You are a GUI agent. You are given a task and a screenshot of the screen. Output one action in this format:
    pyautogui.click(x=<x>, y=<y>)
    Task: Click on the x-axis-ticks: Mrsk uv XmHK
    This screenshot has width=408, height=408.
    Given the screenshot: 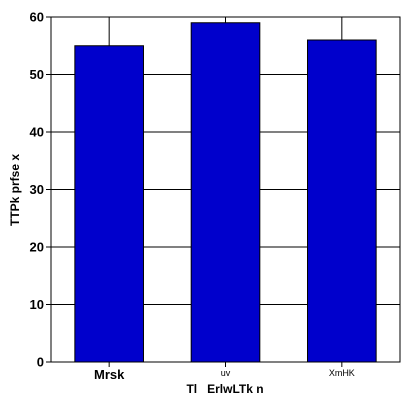 What is the action you would take?
    pyautogui.click(x=224, y=372)
    